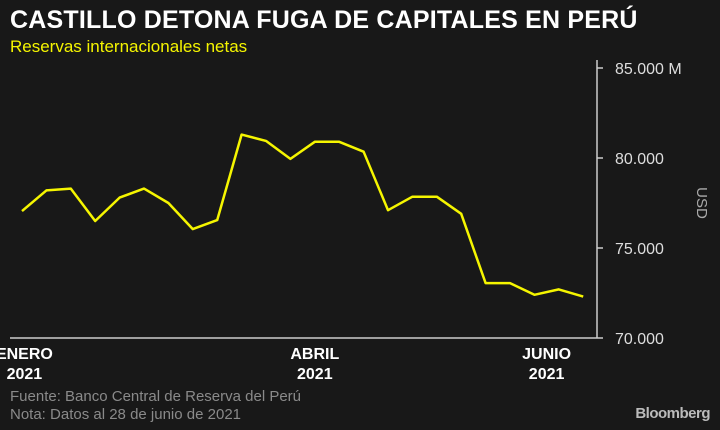  What do you see at coordinates (701, 203) in the screenshot?
I see `y-axis-label: USD` at bounding box center [701, 203].